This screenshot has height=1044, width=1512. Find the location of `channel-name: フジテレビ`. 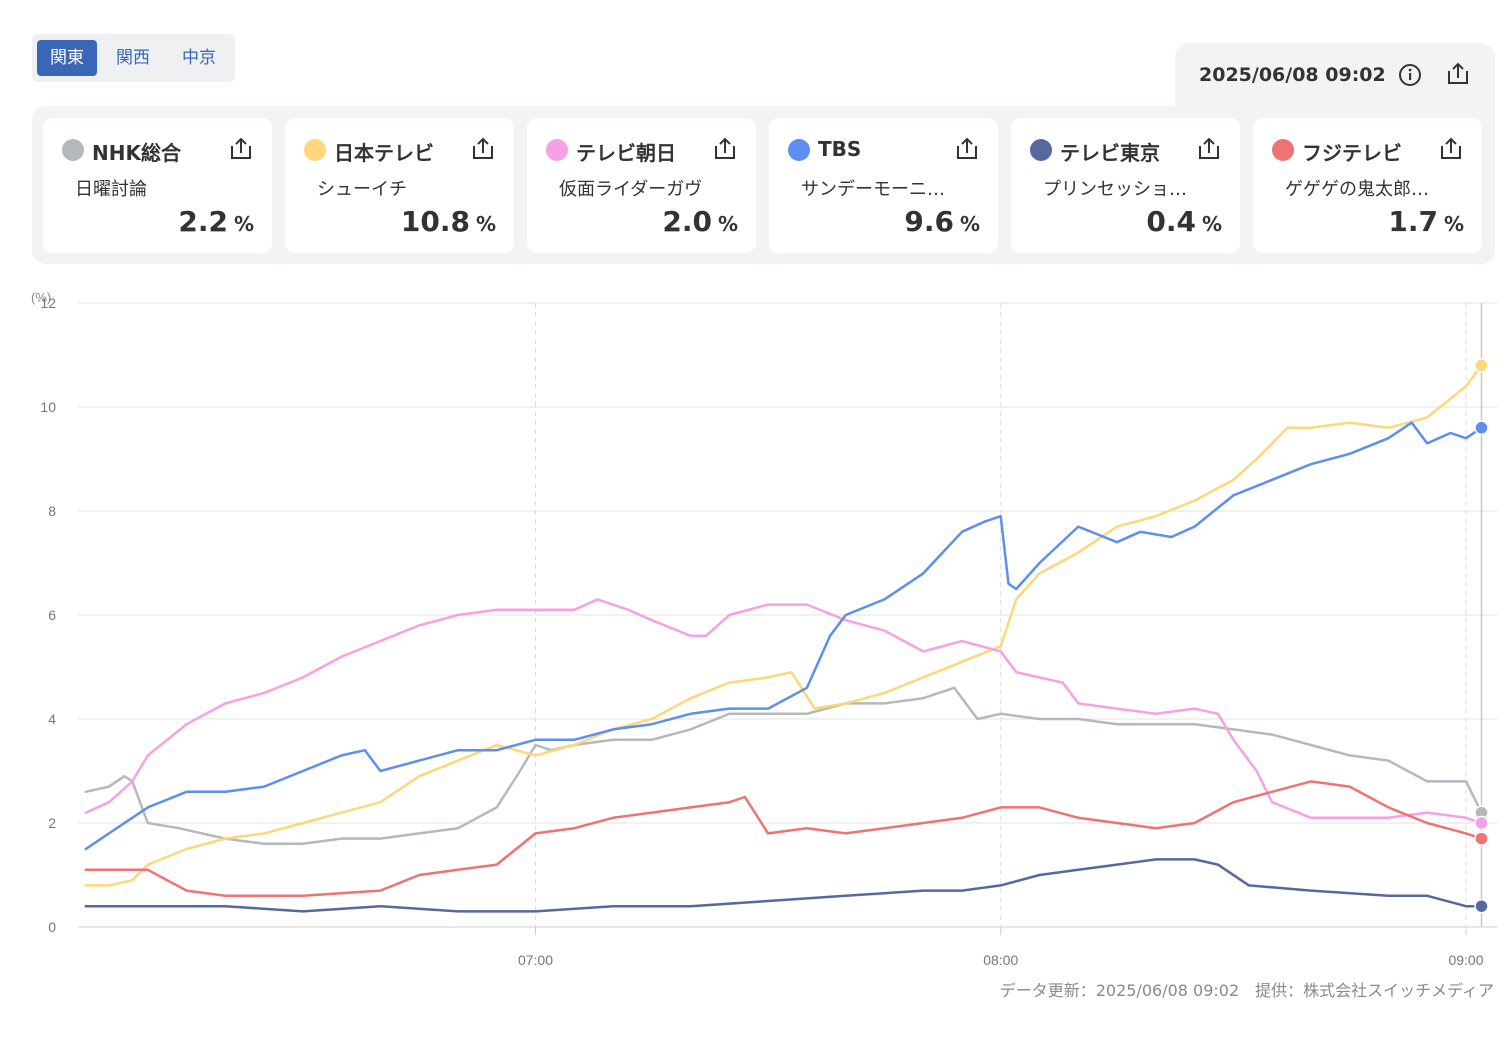

channel-name: フジテレビ is located at coordinates (1352, 153).